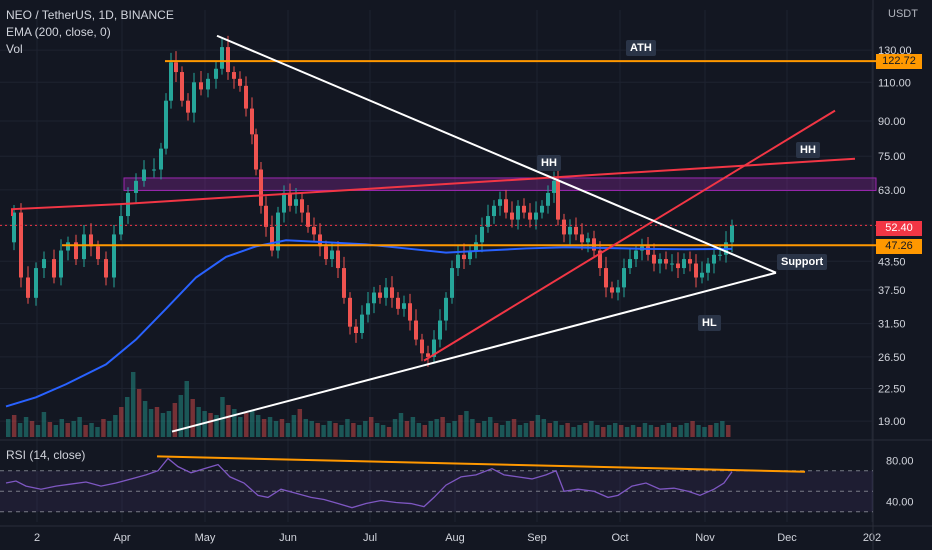  What do you see at coordinates (481, 464) in the screenshot?
I see `rsi-divergence-line` at bounding box center [481, 464].